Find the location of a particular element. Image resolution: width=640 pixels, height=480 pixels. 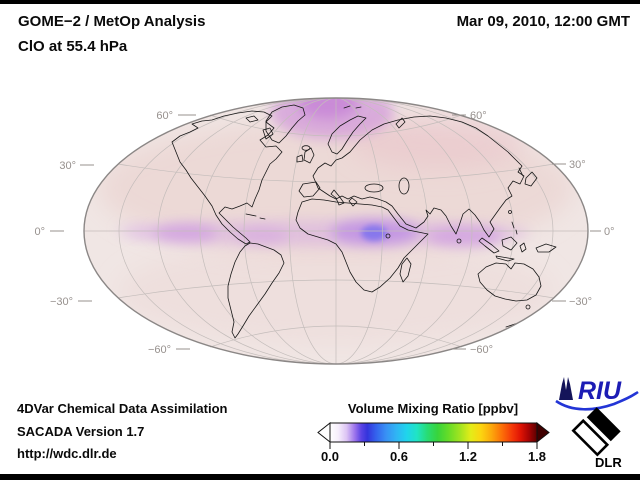

colorbar-gradient is located at coordinates (433, 432).